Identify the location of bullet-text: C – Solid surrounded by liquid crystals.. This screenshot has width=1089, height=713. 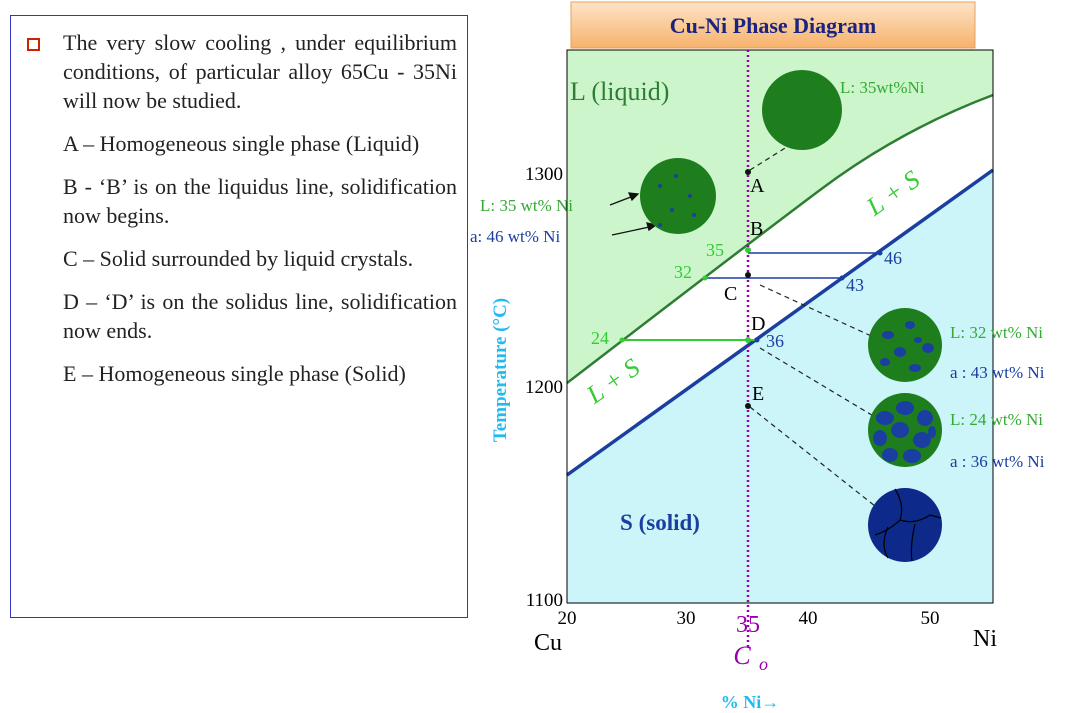
(238, 258).